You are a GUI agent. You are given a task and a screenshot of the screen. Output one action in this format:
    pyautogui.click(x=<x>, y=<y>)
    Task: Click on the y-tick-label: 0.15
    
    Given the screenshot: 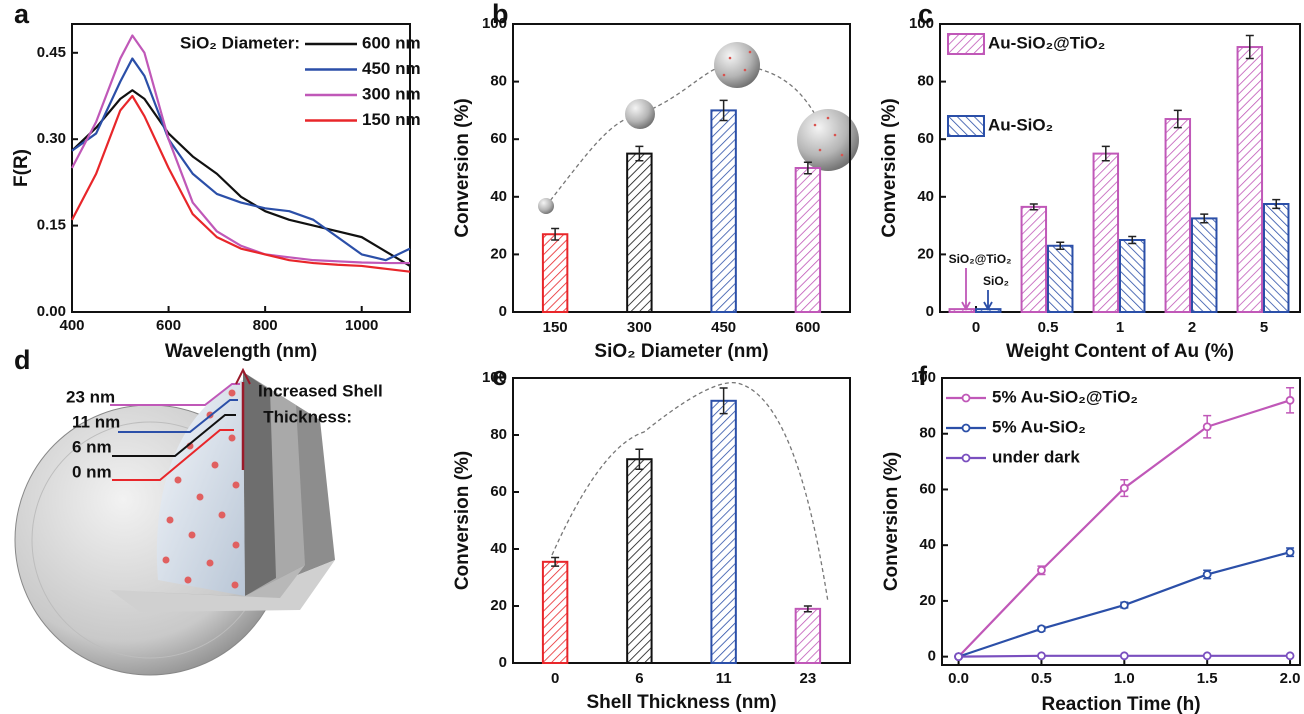 What is the action you would take?
    pyautogui.click(x=51, y=225)
    